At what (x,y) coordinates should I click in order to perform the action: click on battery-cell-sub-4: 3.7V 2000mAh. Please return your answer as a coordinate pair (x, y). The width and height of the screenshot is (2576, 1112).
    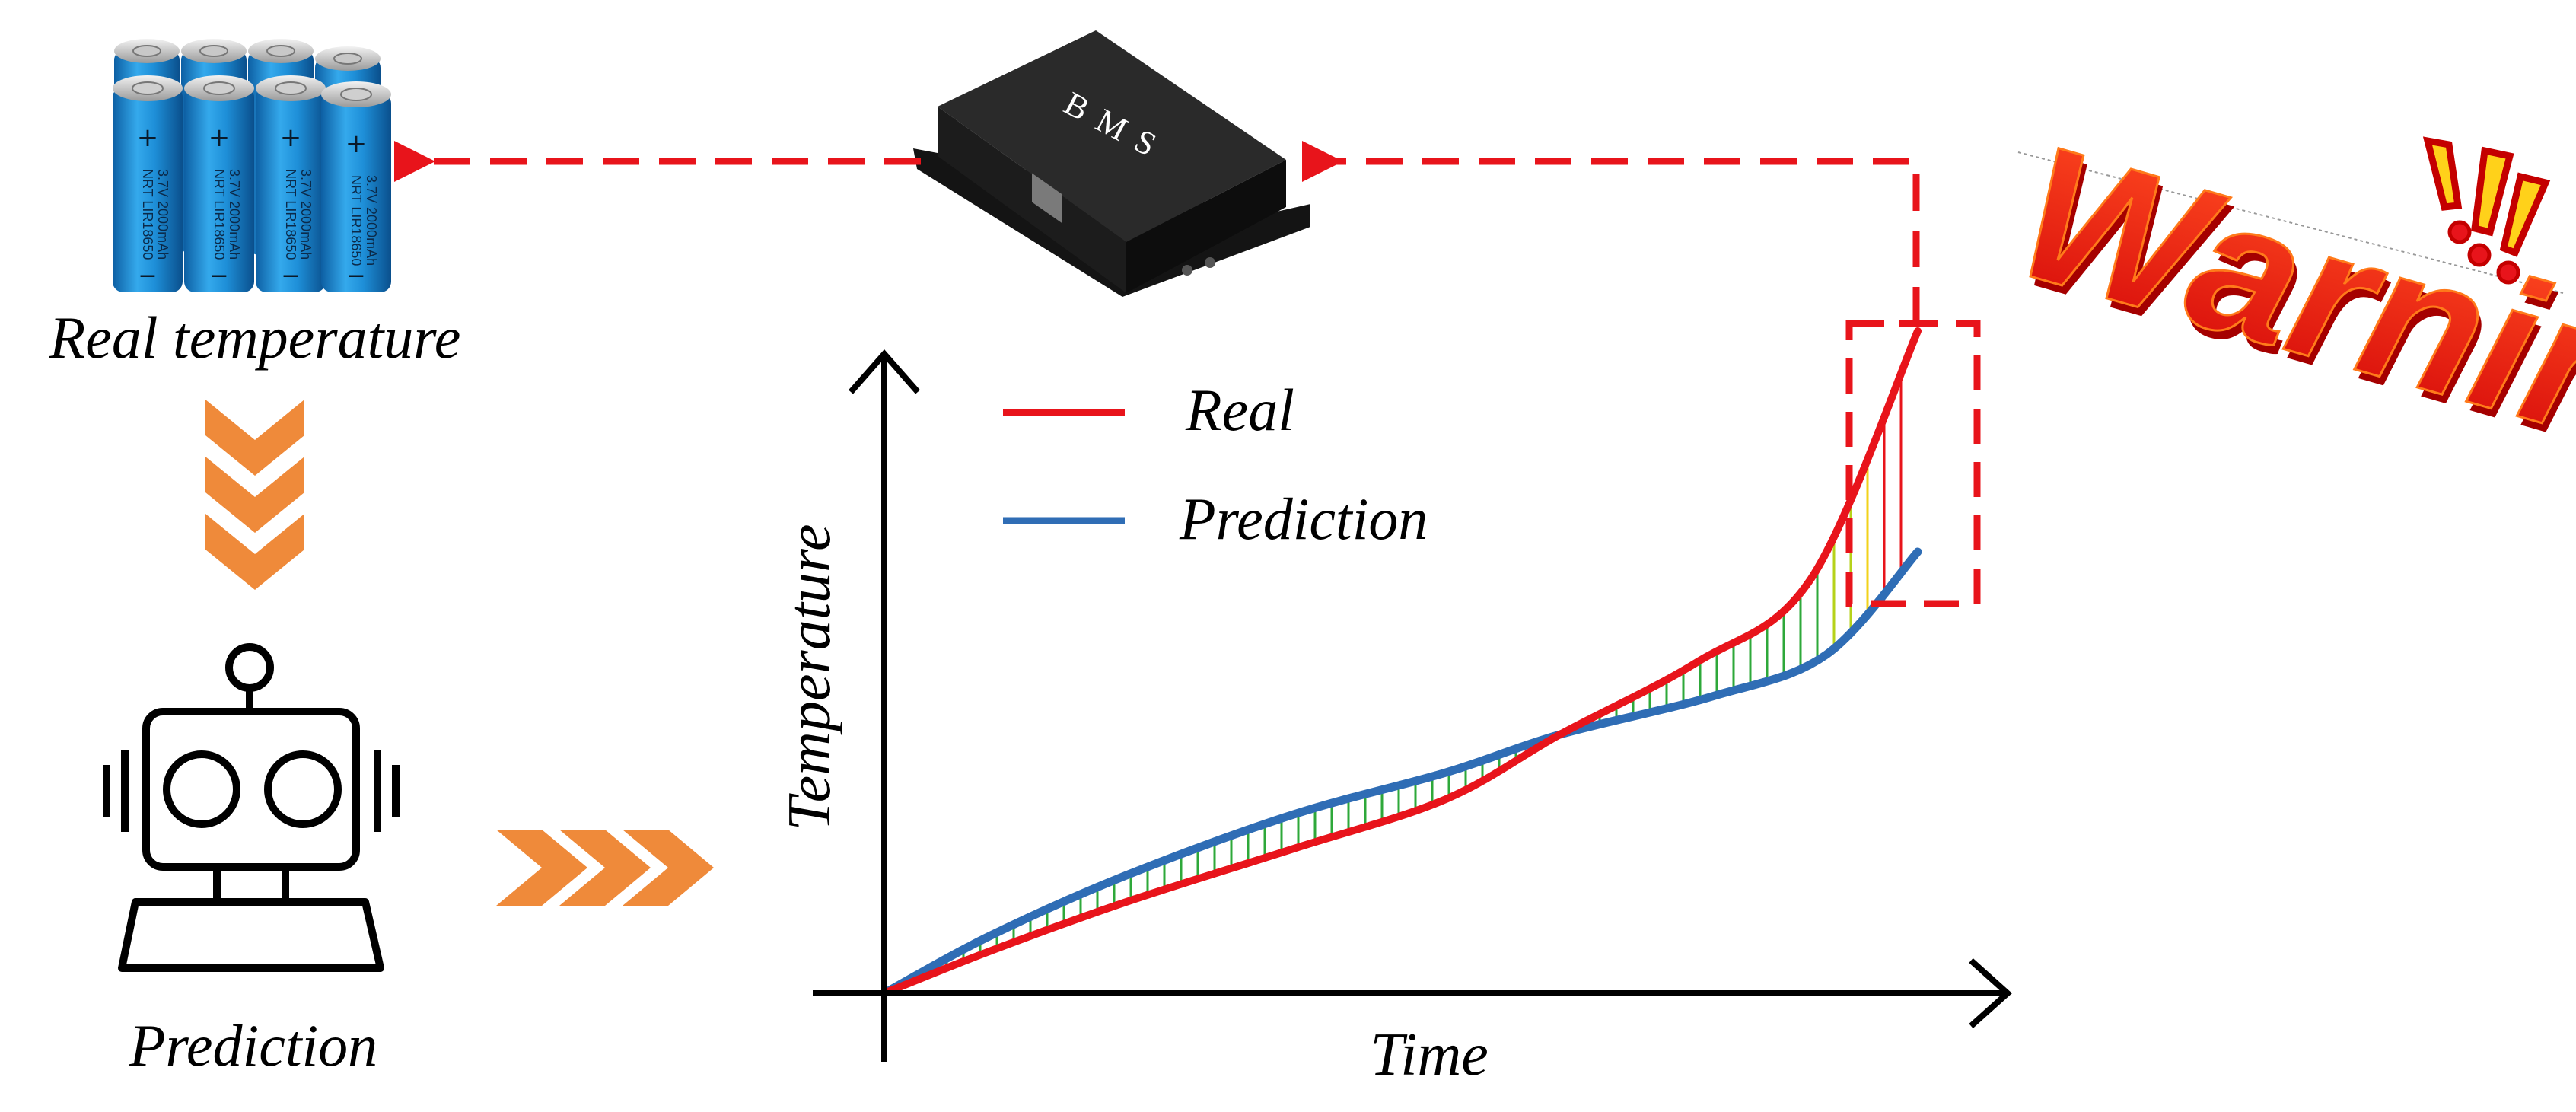
    Looking at the image, I should click on (371, 220).